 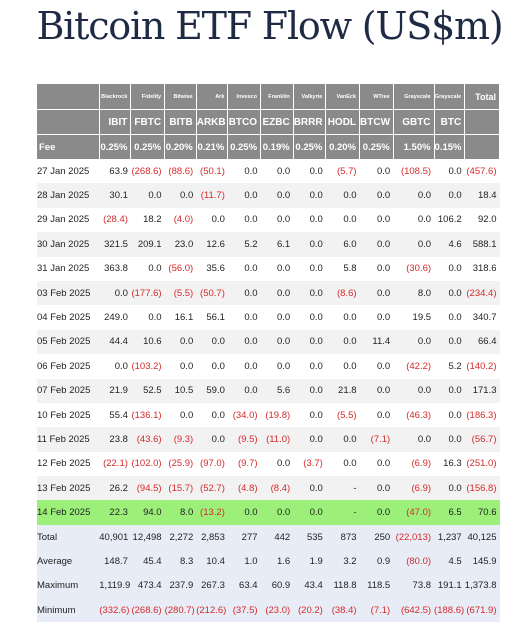 What do you see at coordinates (244, 439) in the screenshot?
I see `flow-value: (9.5)` at bounding box center [244, 439].